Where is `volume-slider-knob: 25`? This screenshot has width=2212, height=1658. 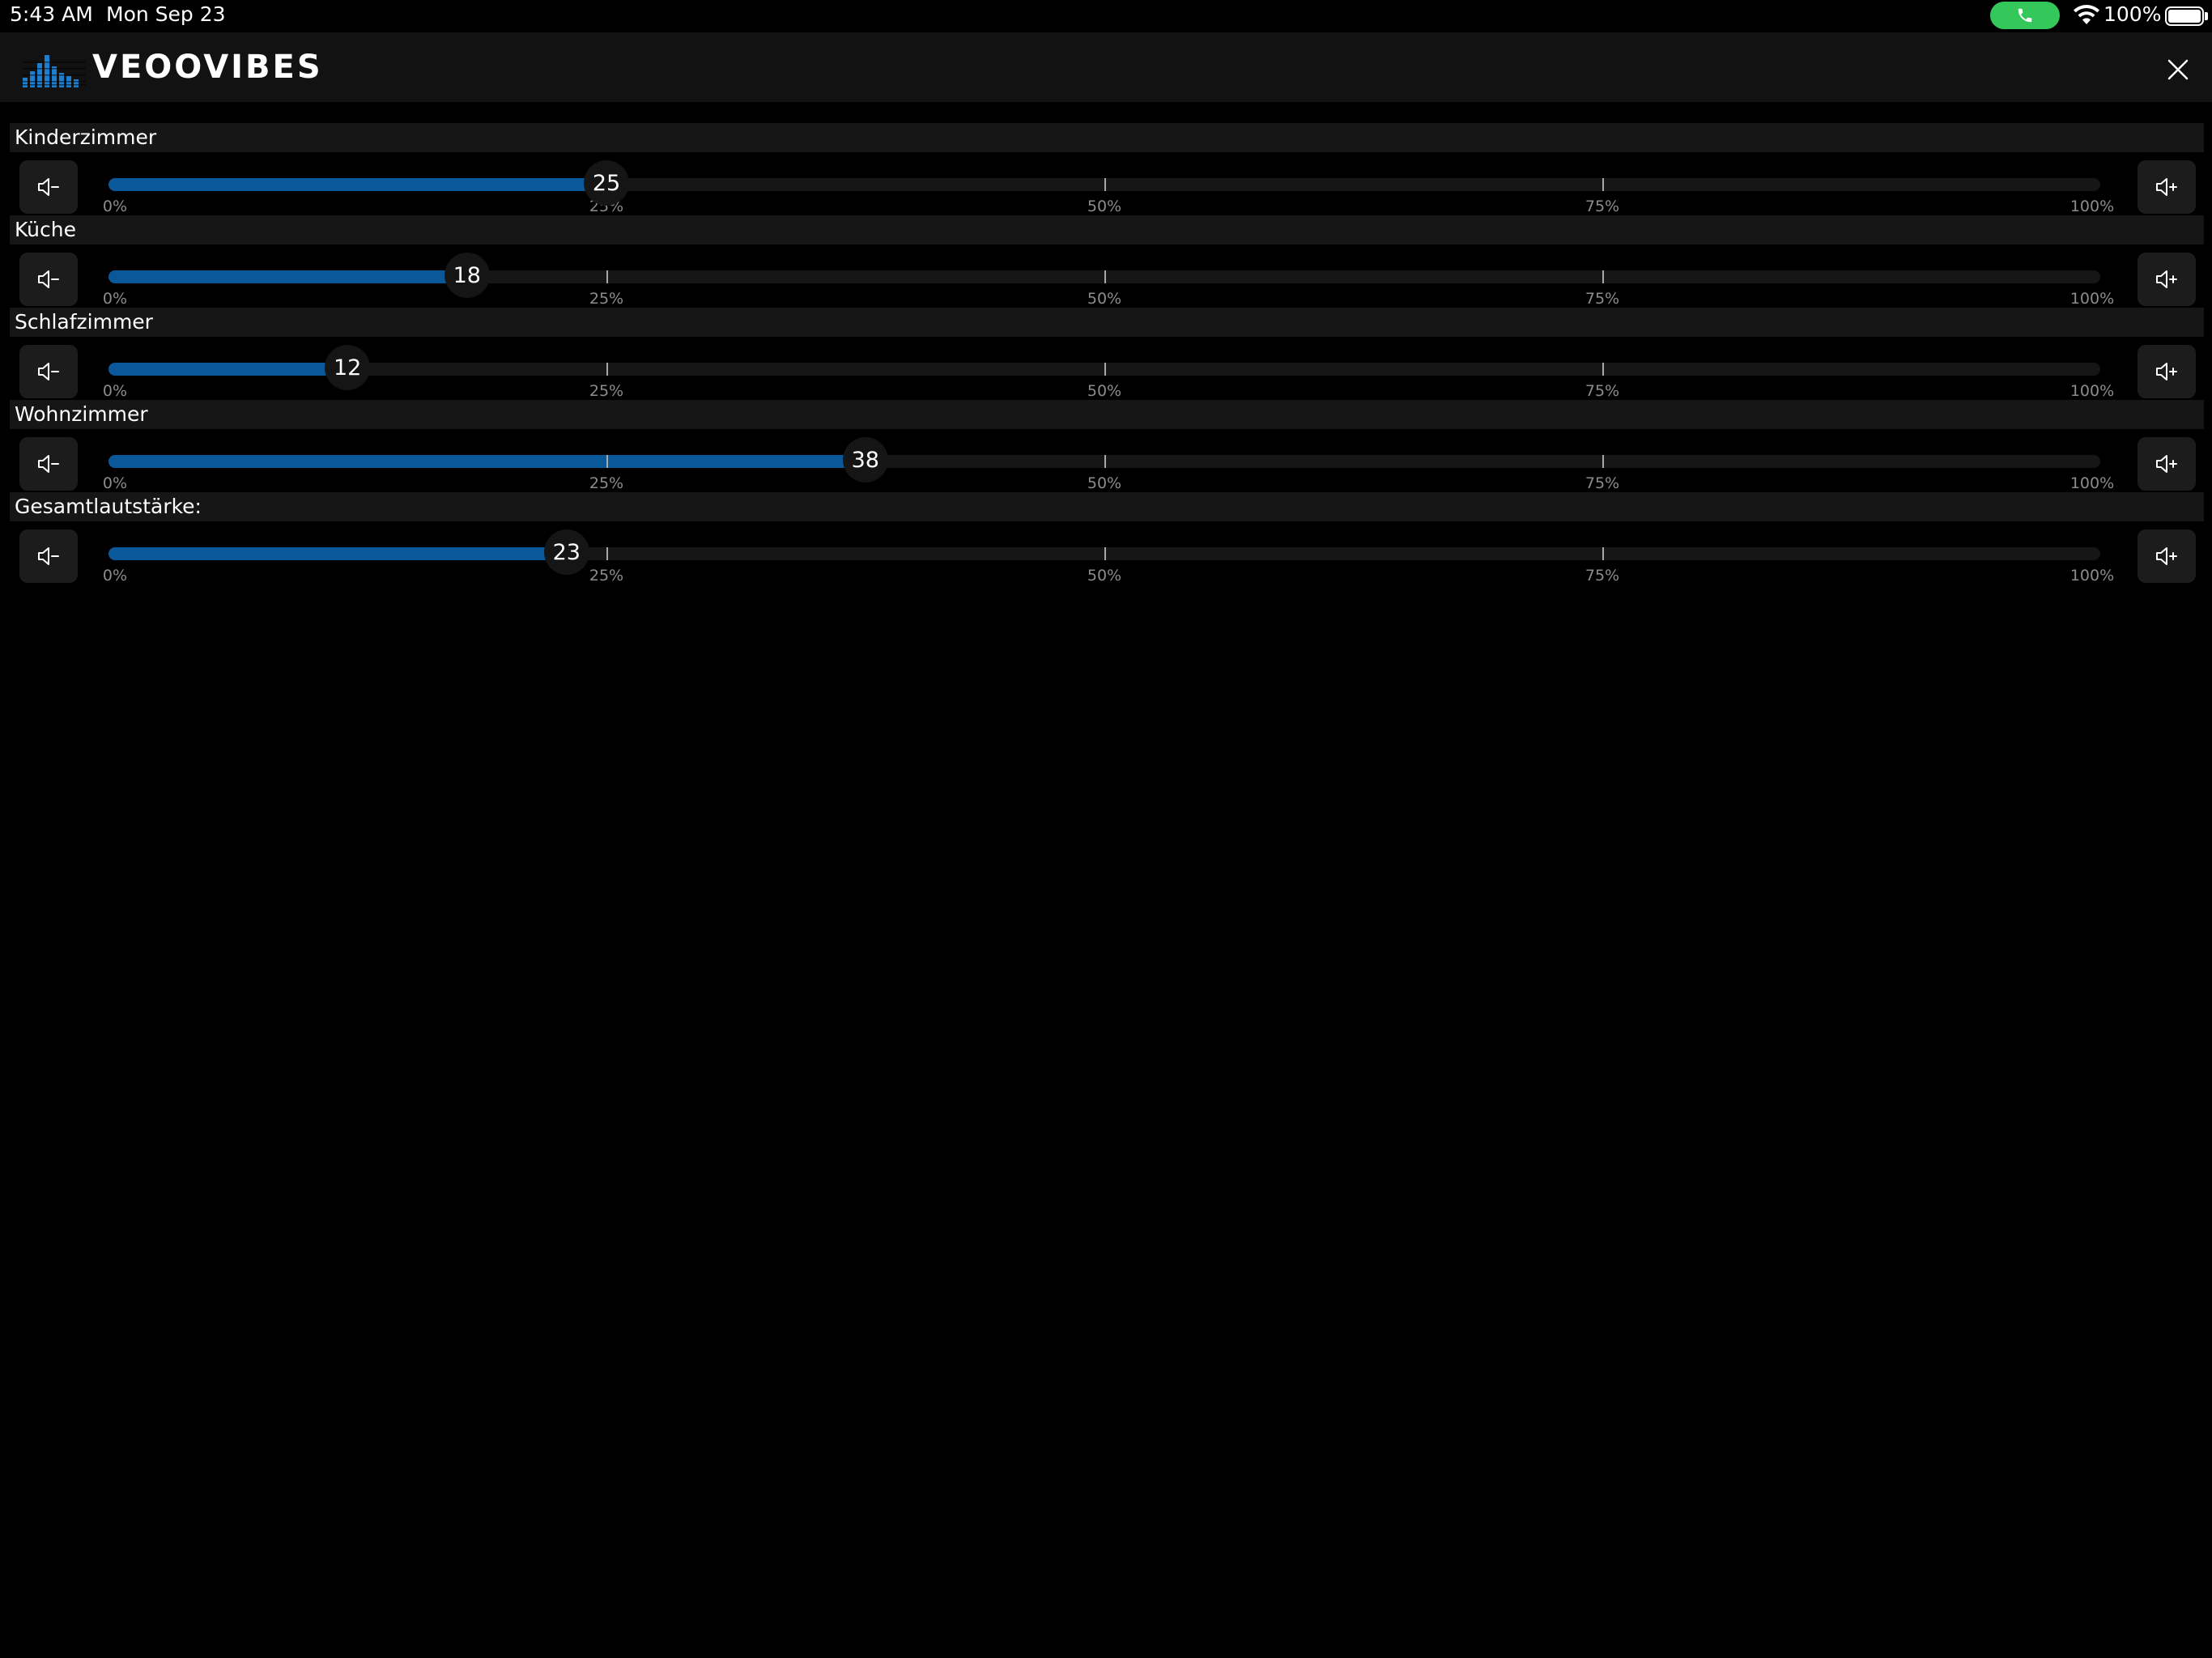 volume-slider-knob: 25 is located at coordinates (606, 183).